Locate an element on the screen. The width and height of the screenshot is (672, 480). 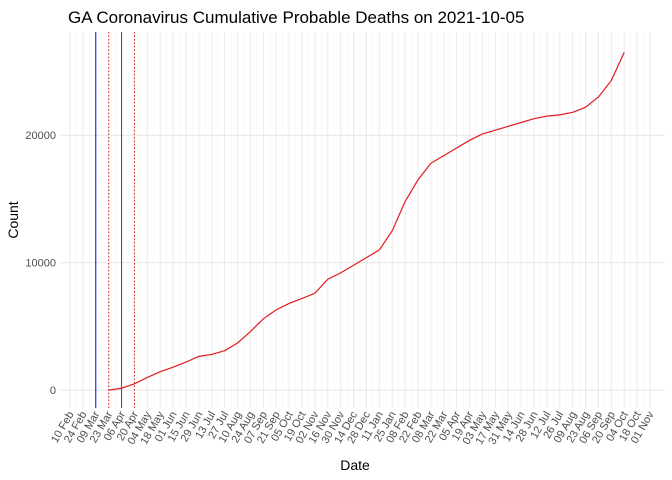
y-tick-label: 20000 is located at coordinates (40, 136).